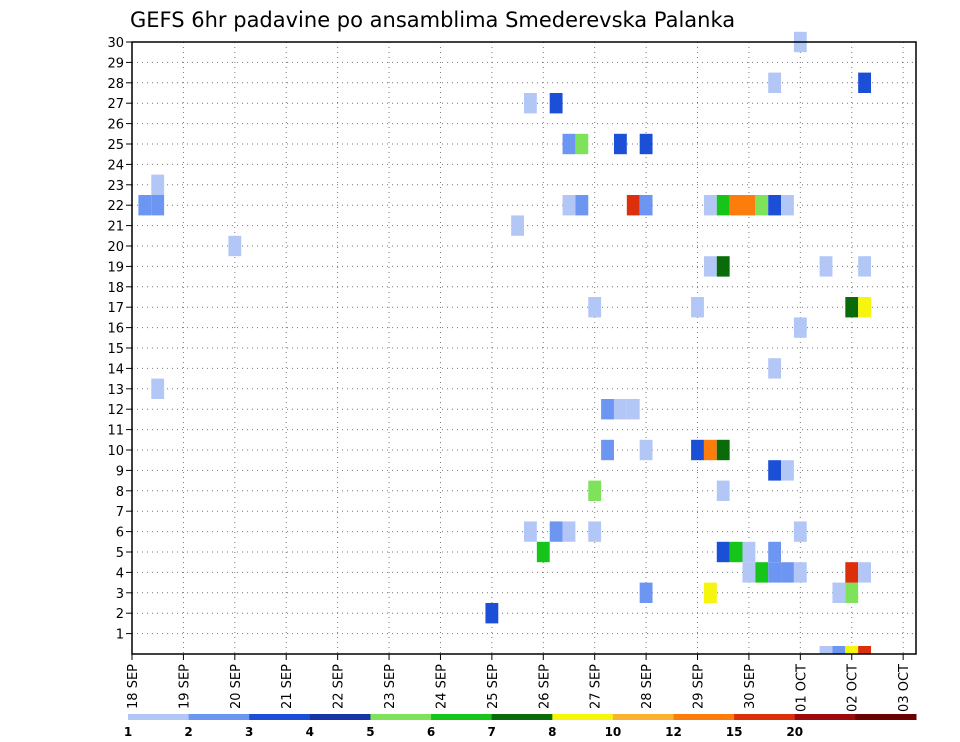 The width and height of the screenshot is (960, 742). What do you see at coordinates (115, 186) in the screenshot?
I see `y-tick-label: 23` at bounding box center [115, 186].